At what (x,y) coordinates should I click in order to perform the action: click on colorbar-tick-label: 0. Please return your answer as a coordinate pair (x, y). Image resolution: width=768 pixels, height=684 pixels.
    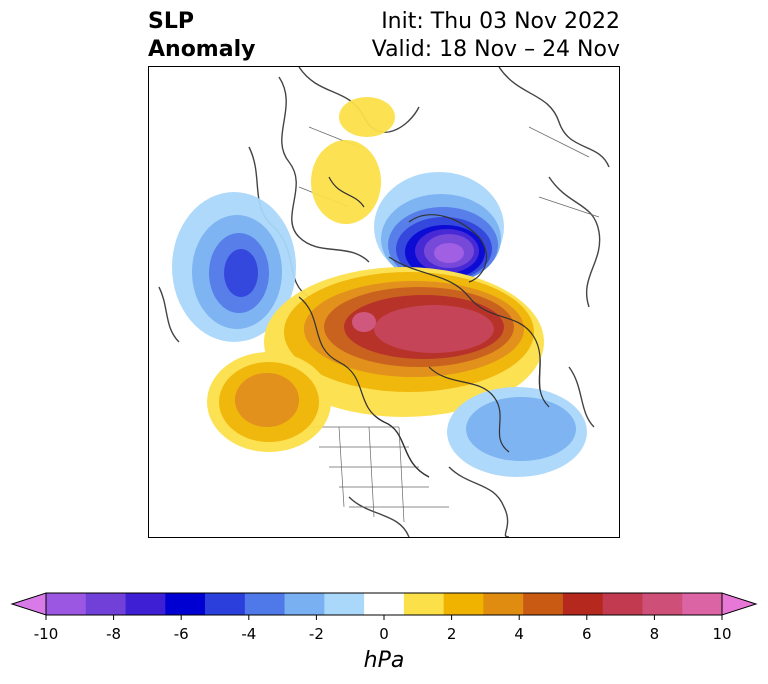
    Looking at the image, I should click on (384, 634).